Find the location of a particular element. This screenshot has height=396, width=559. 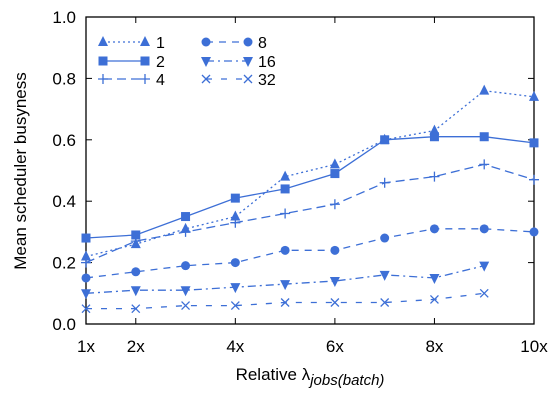

y-tick-label: 1.0 is located at coordinates (64, 17).